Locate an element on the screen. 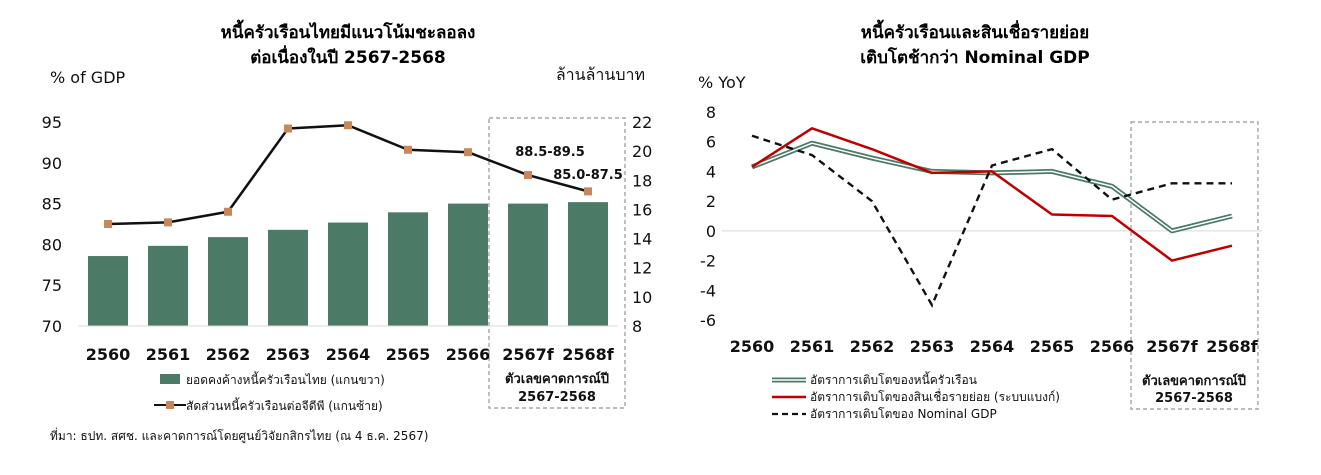 The image size is (1321, 475). right-forecast-box is located at coordinates (1194, 265).